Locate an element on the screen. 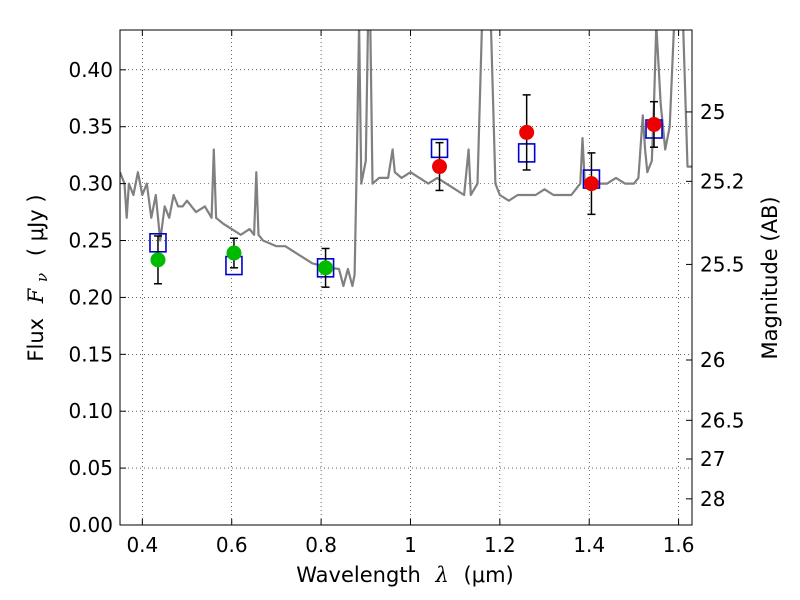 The image size is (800, 600). y2-tick-label: 26.5 is located at coordinates (722, 420).